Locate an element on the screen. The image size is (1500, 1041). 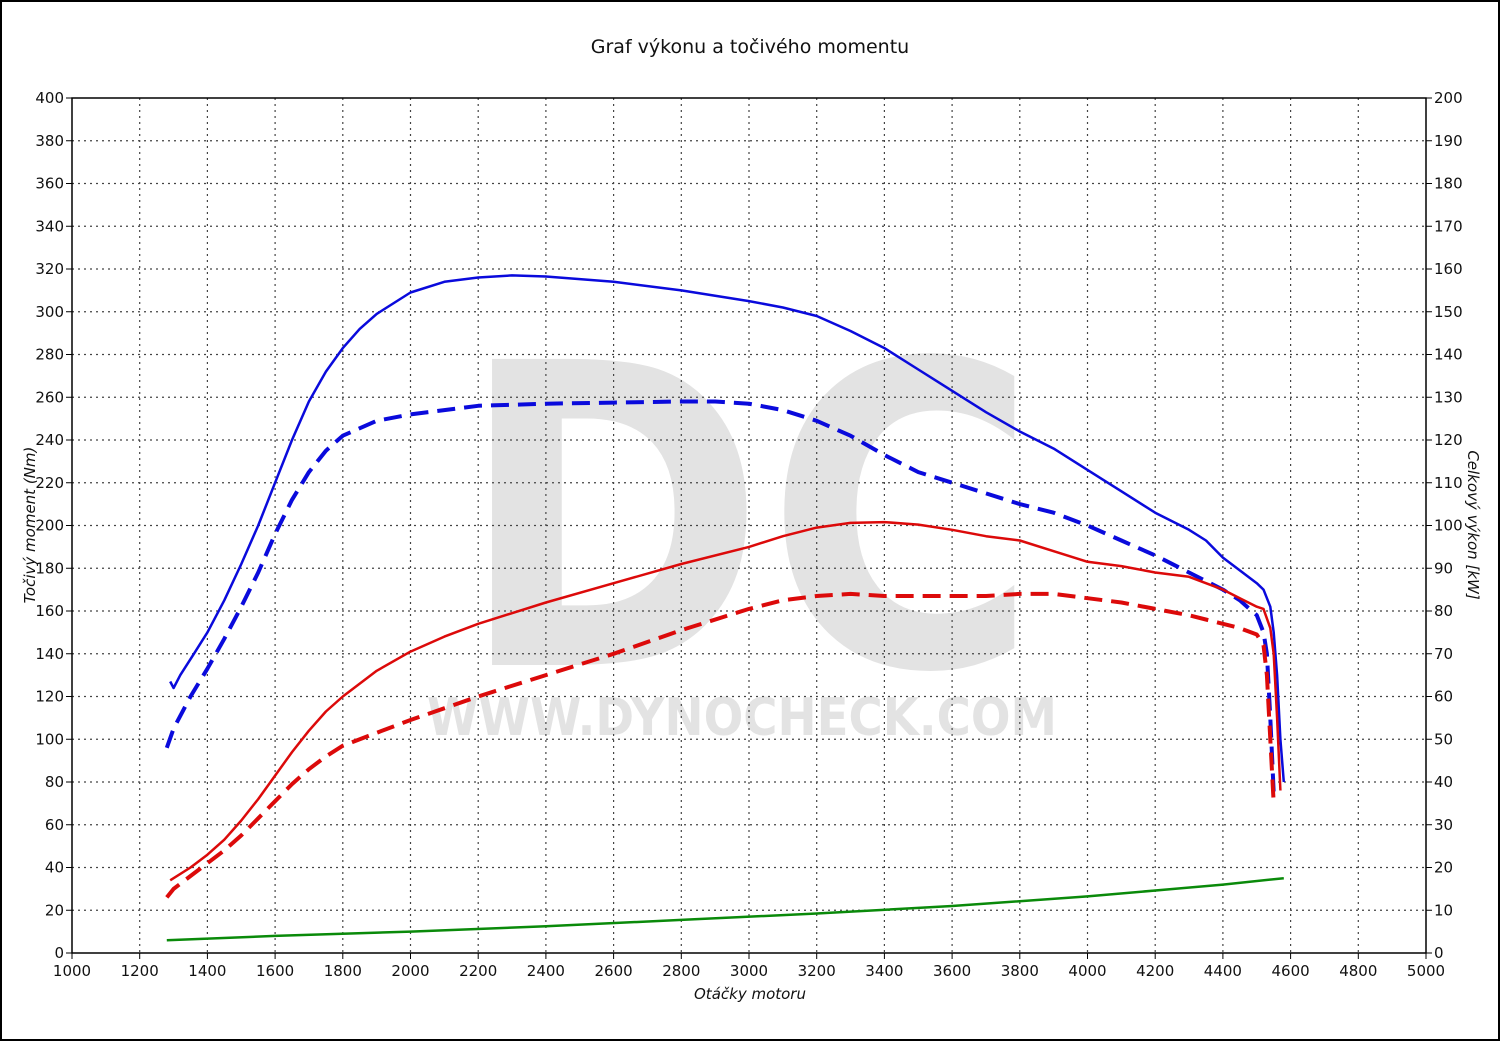
x-tick-label: 1600 is located at coordinates (275, 971).